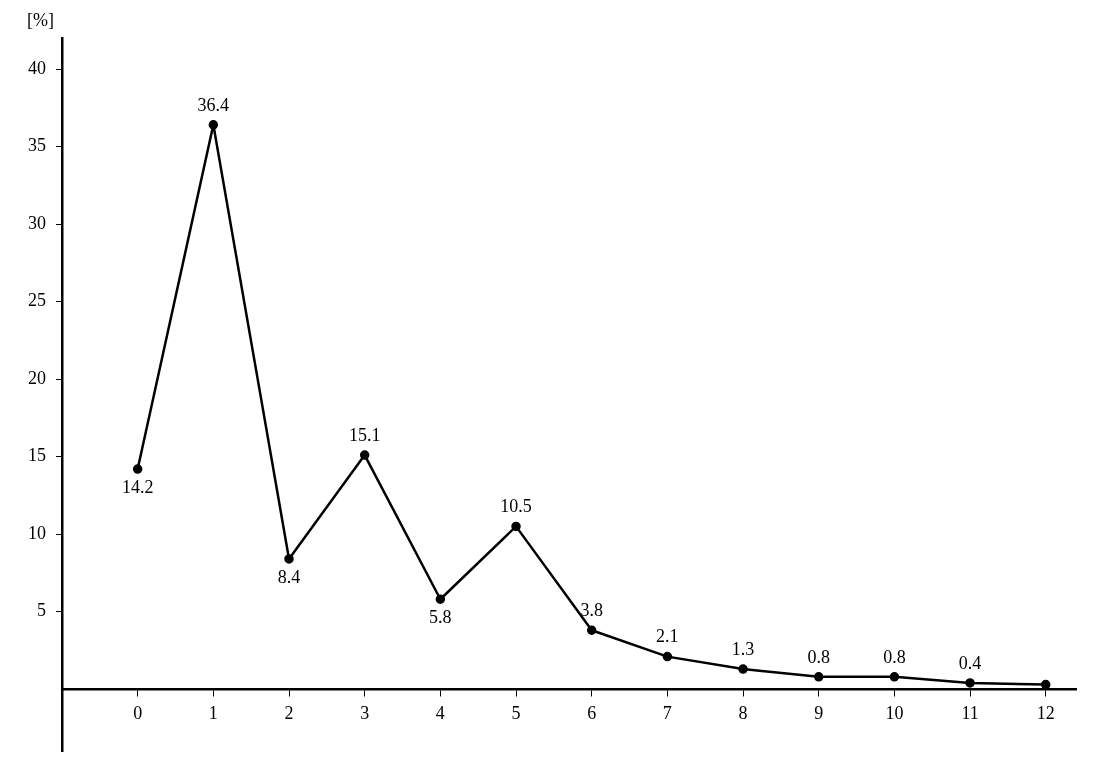  I want to click on x-tick-label: 9, so click(819, 712).